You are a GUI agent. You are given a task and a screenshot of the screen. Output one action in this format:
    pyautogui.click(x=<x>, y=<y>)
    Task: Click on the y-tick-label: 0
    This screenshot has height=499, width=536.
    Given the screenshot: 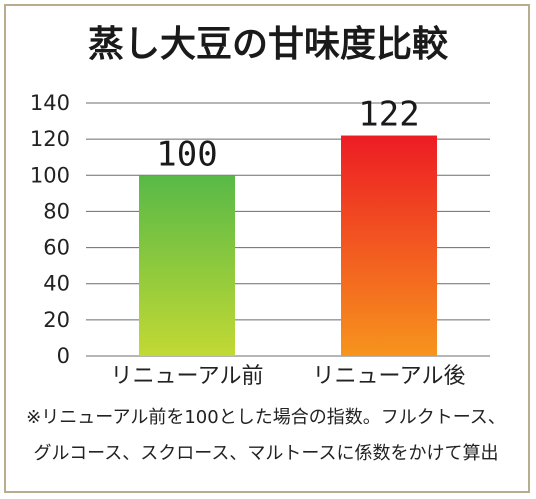 What is the action you would take?
    pyautogui.click(x=63, y=356)
    